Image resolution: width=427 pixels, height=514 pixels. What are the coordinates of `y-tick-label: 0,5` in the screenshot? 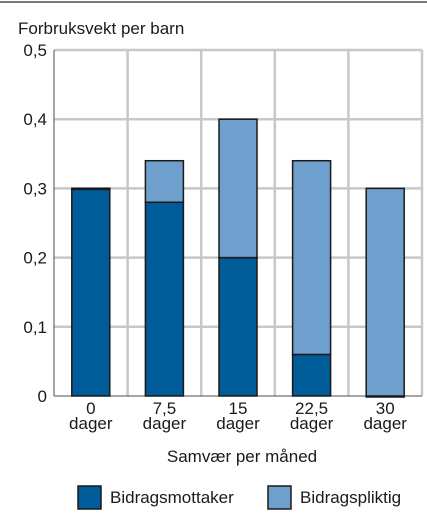 It's located at (35, 50).